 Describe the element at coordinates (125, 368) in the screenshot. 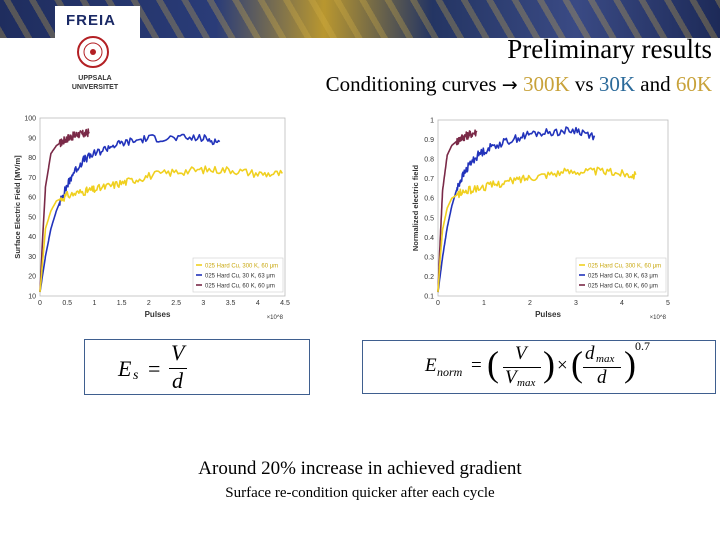

I see `eq-left-lhs: E` at that location.